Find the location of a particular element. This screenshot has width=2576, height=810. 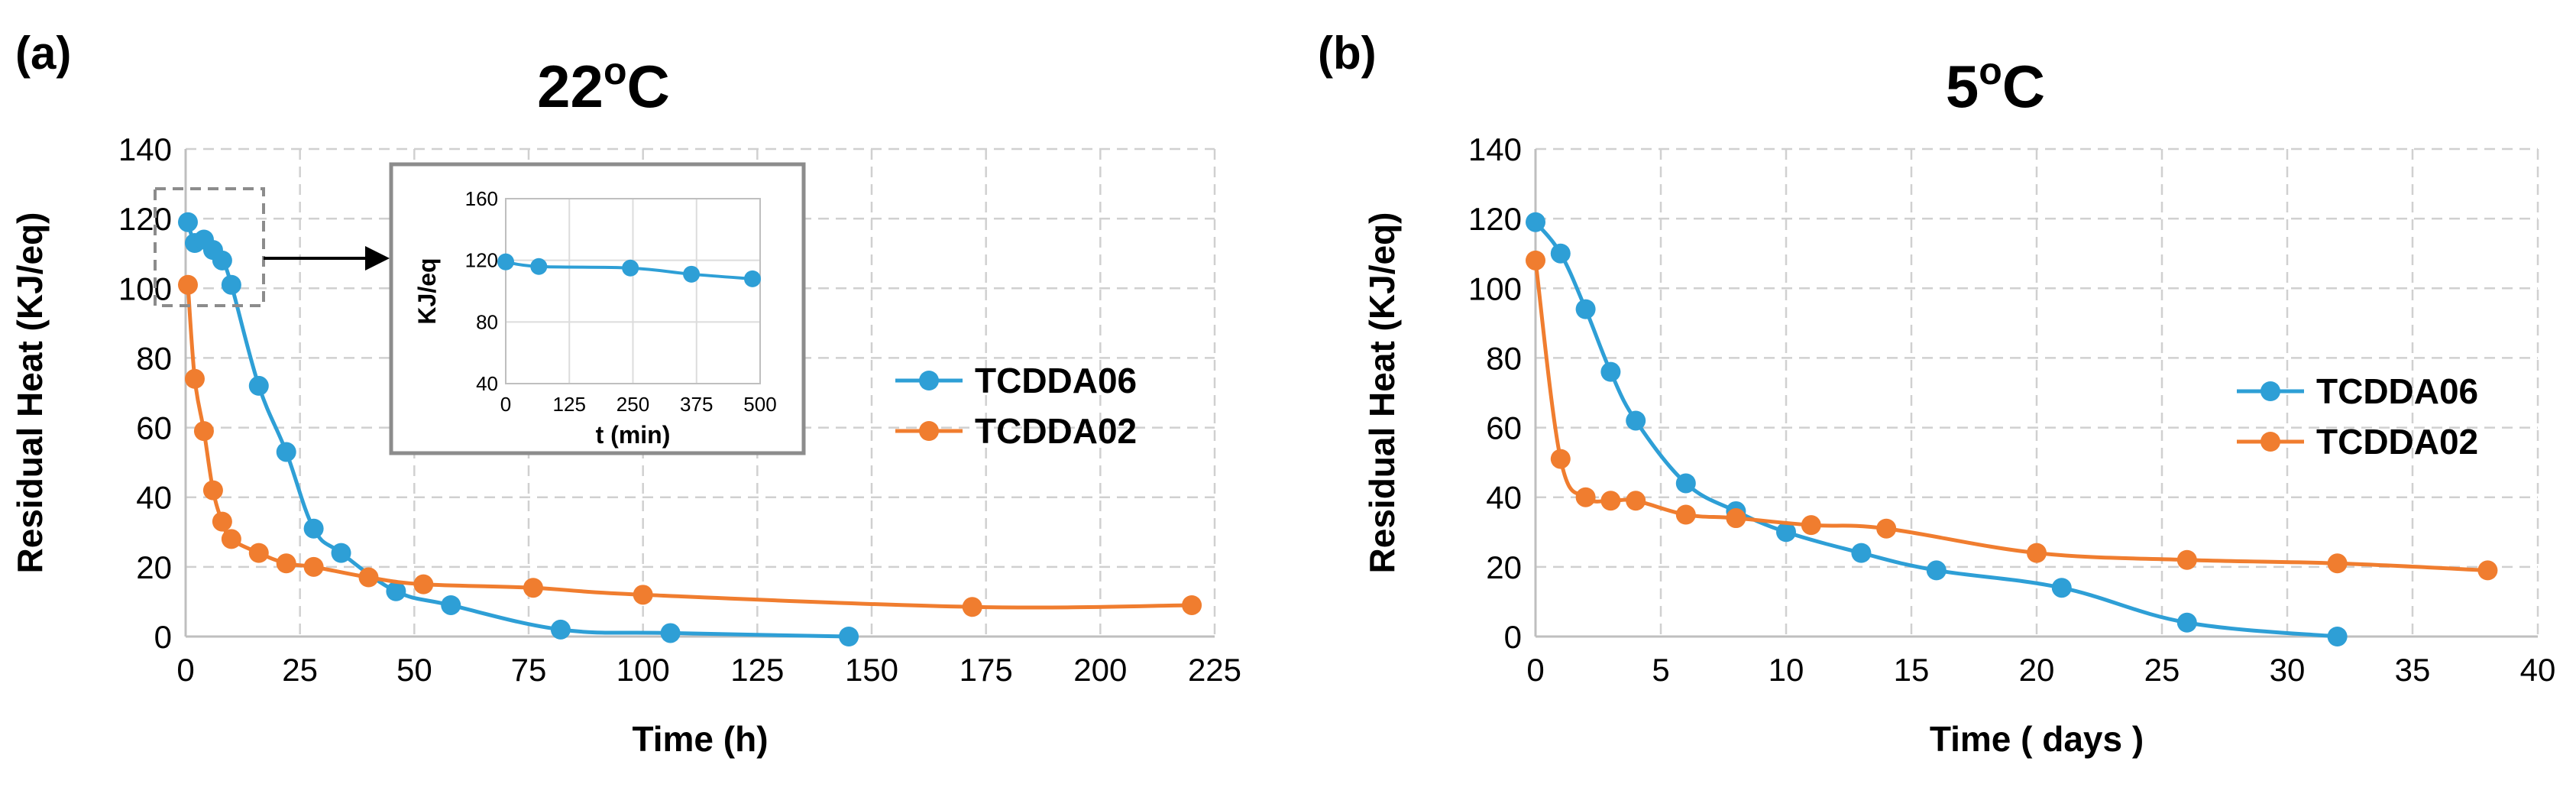

inset-frame is located at coordinates (597, 308).